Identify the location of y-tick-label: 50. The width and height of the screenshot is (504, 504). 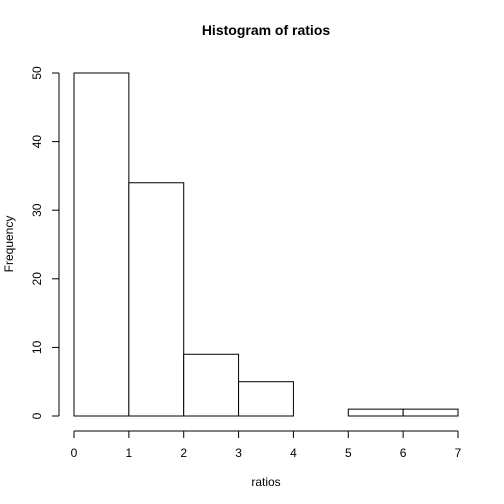
(37, 73).